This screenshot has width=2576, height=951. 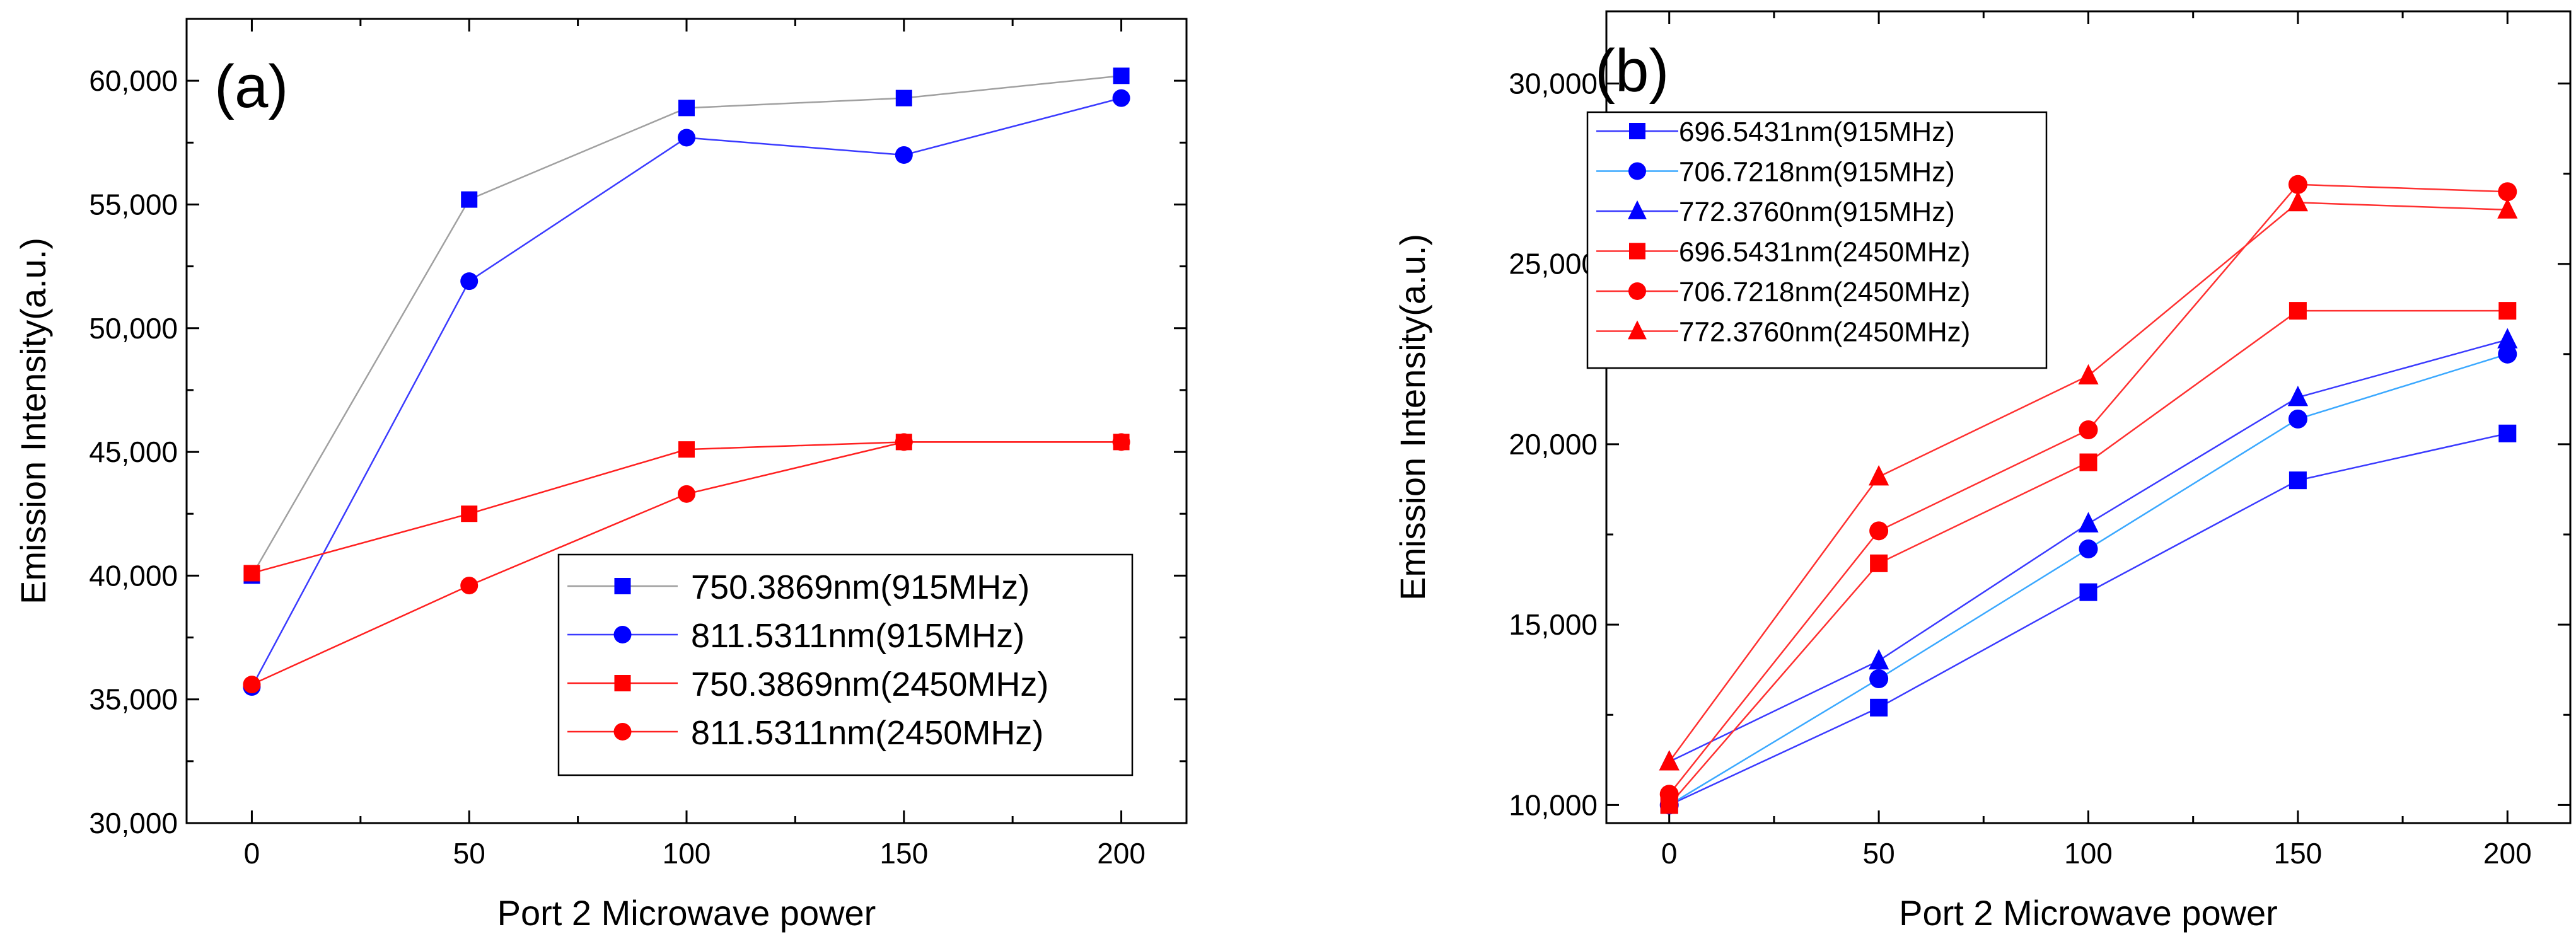 I want to click on y-axis-title: Emission Intensity(a.u.), so click(x=33, y=421).